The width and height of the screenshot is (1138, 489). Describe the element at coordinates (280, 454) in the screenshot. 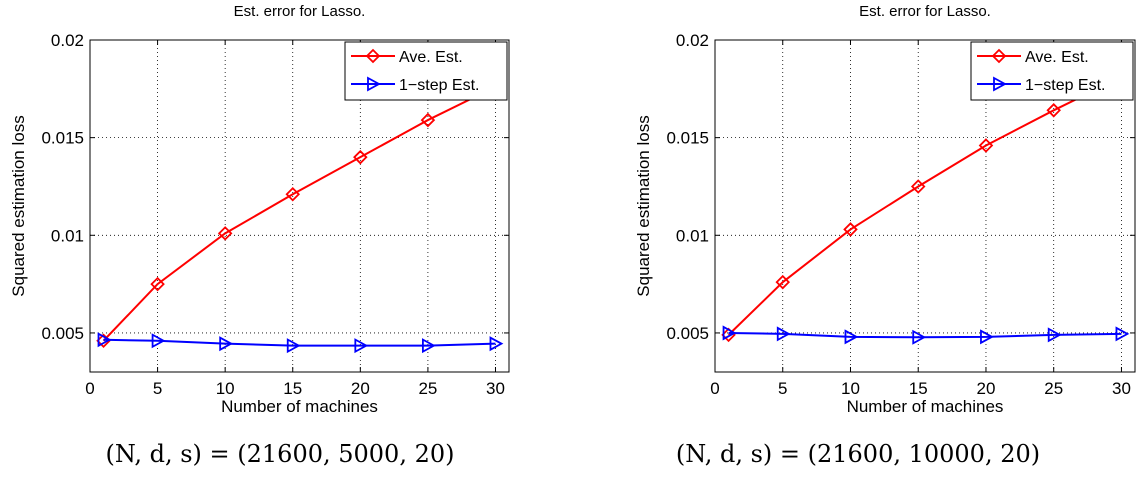

I see `caption-left: (N, d, s) = (21600, 5000, 20)` at that location.